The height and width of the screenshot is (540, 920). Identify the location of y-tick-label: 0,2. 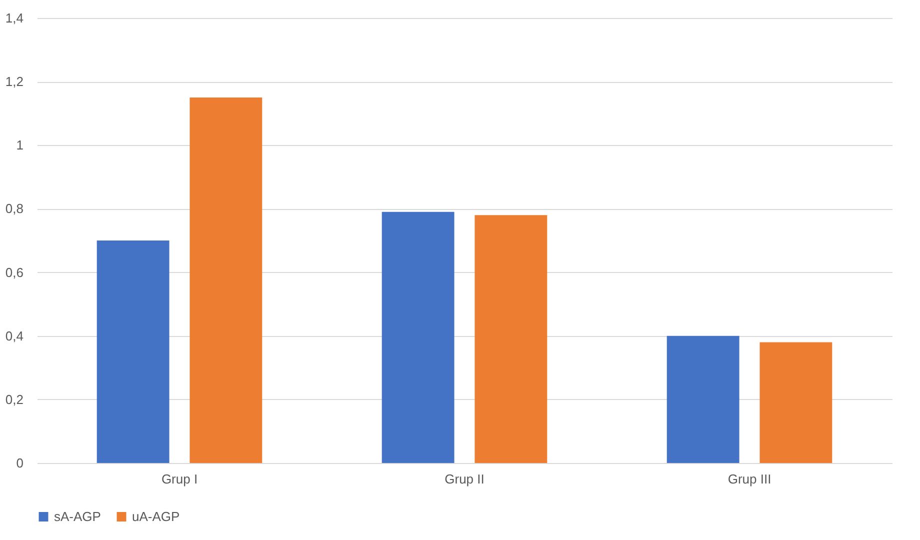
(14, 399).